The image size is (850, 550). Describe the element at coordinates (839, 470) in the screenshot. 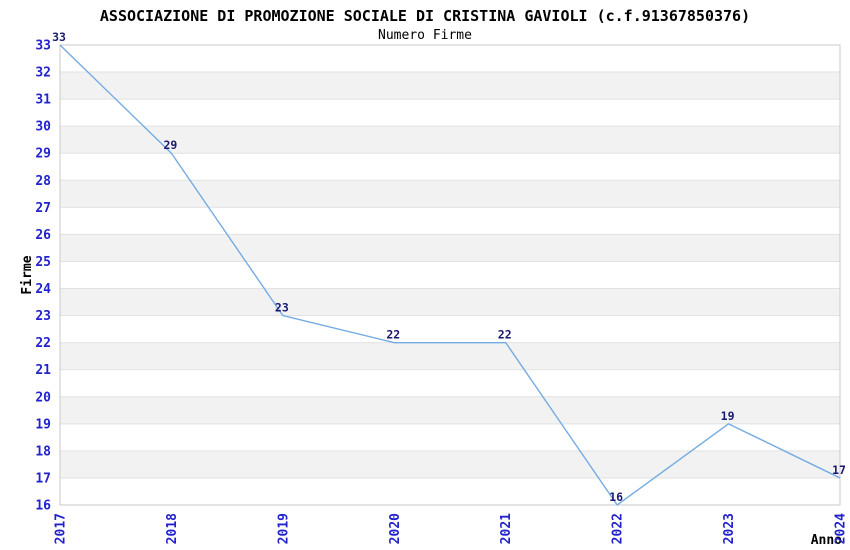

I see `point-label: 17` at that location.